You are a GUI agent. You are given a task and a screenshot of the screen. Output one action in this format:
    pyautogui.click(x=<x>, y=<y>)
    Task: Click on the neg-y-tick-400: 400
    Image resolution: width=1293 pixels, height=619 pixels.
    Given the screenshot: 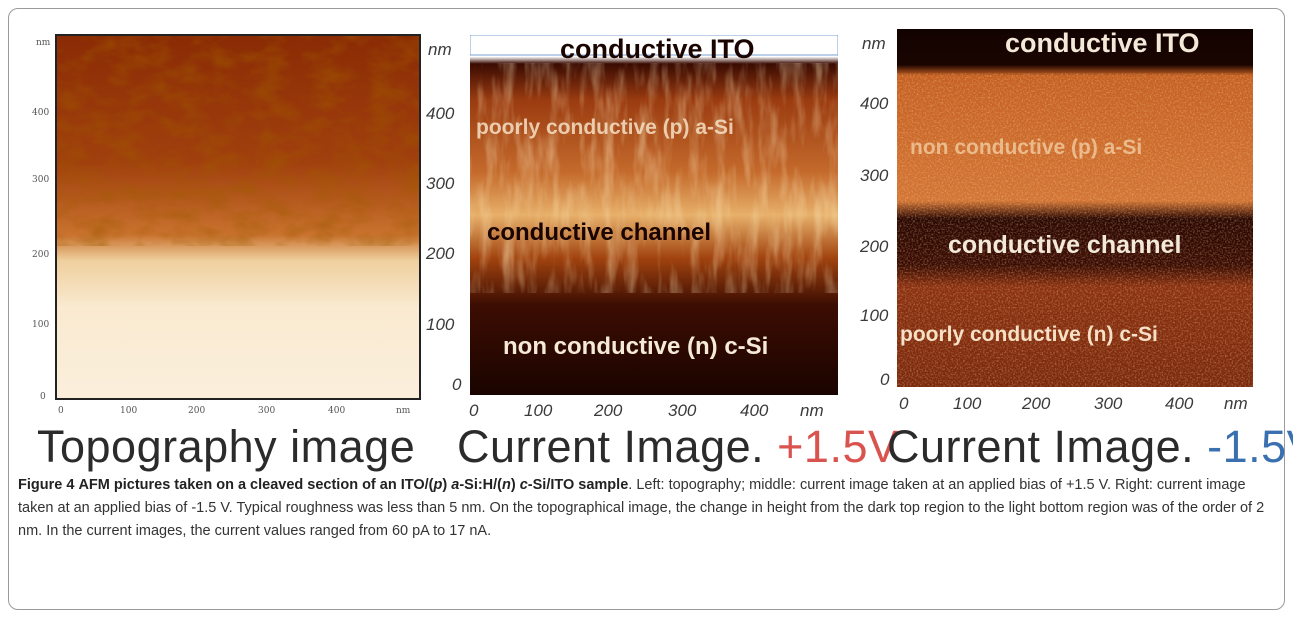 What is the action you would take?
    pyautogui.click(x=874, y=103)
    